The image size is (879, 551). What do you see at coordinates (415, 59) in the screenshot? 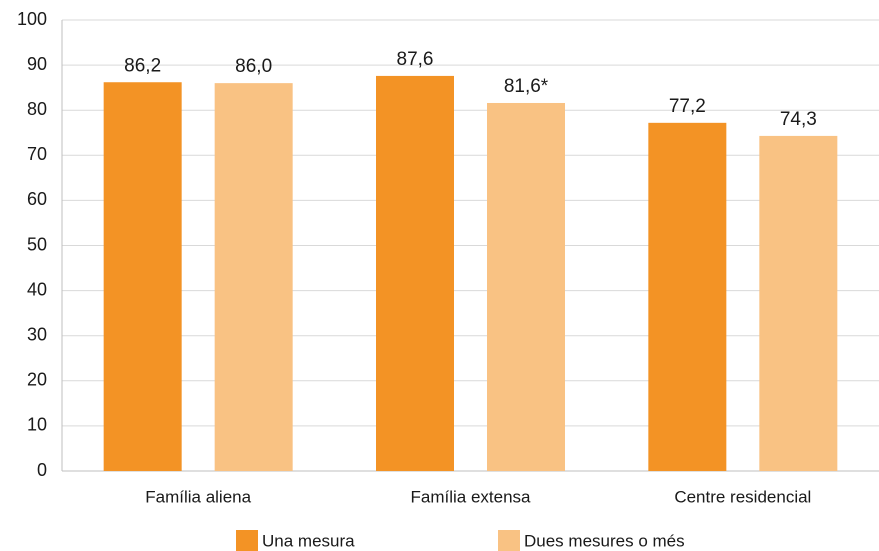
I see `value-label: 87,6` at bounding box center [415, 59].